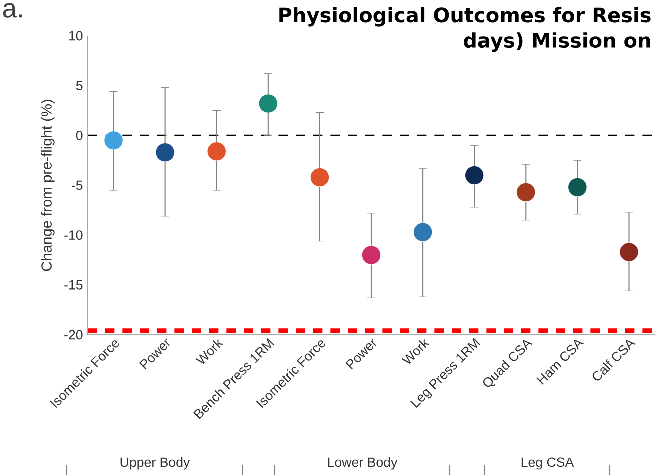 The width and height of the screenshot is (657, 475). Describe the element at coordinates (76, 36) in the screenshot. I see `y-tick-label: 10` at that location.